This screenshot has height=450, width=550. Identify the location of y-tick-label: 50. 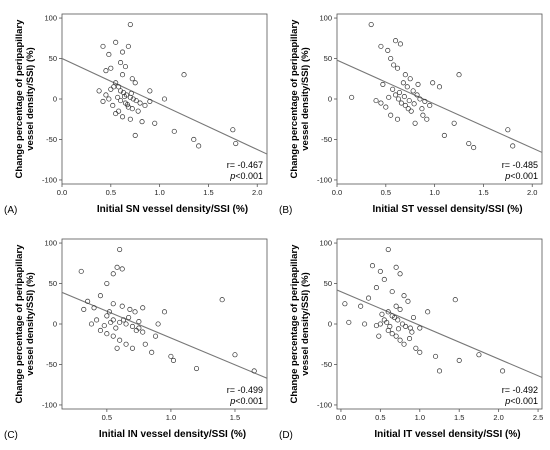
(53, 283).